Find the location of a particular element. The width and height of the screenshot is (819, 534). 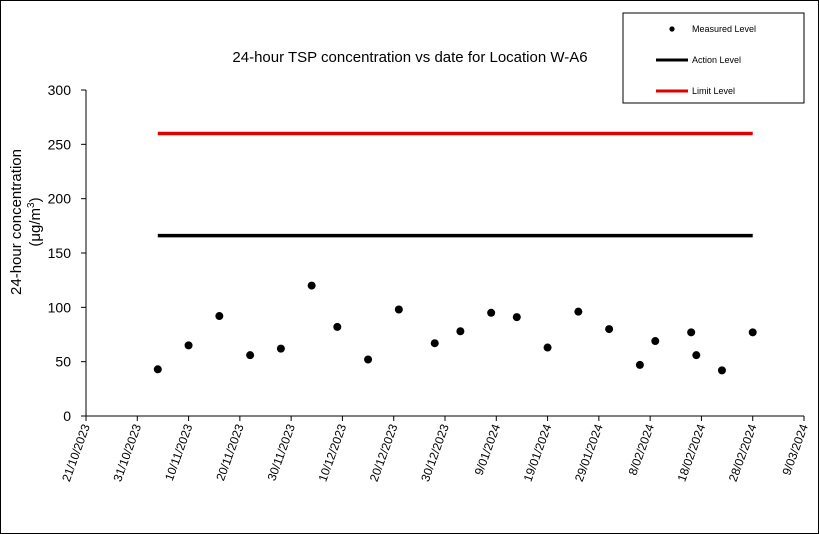

y-tick-label: 0 is located at coordinates (67, 416).